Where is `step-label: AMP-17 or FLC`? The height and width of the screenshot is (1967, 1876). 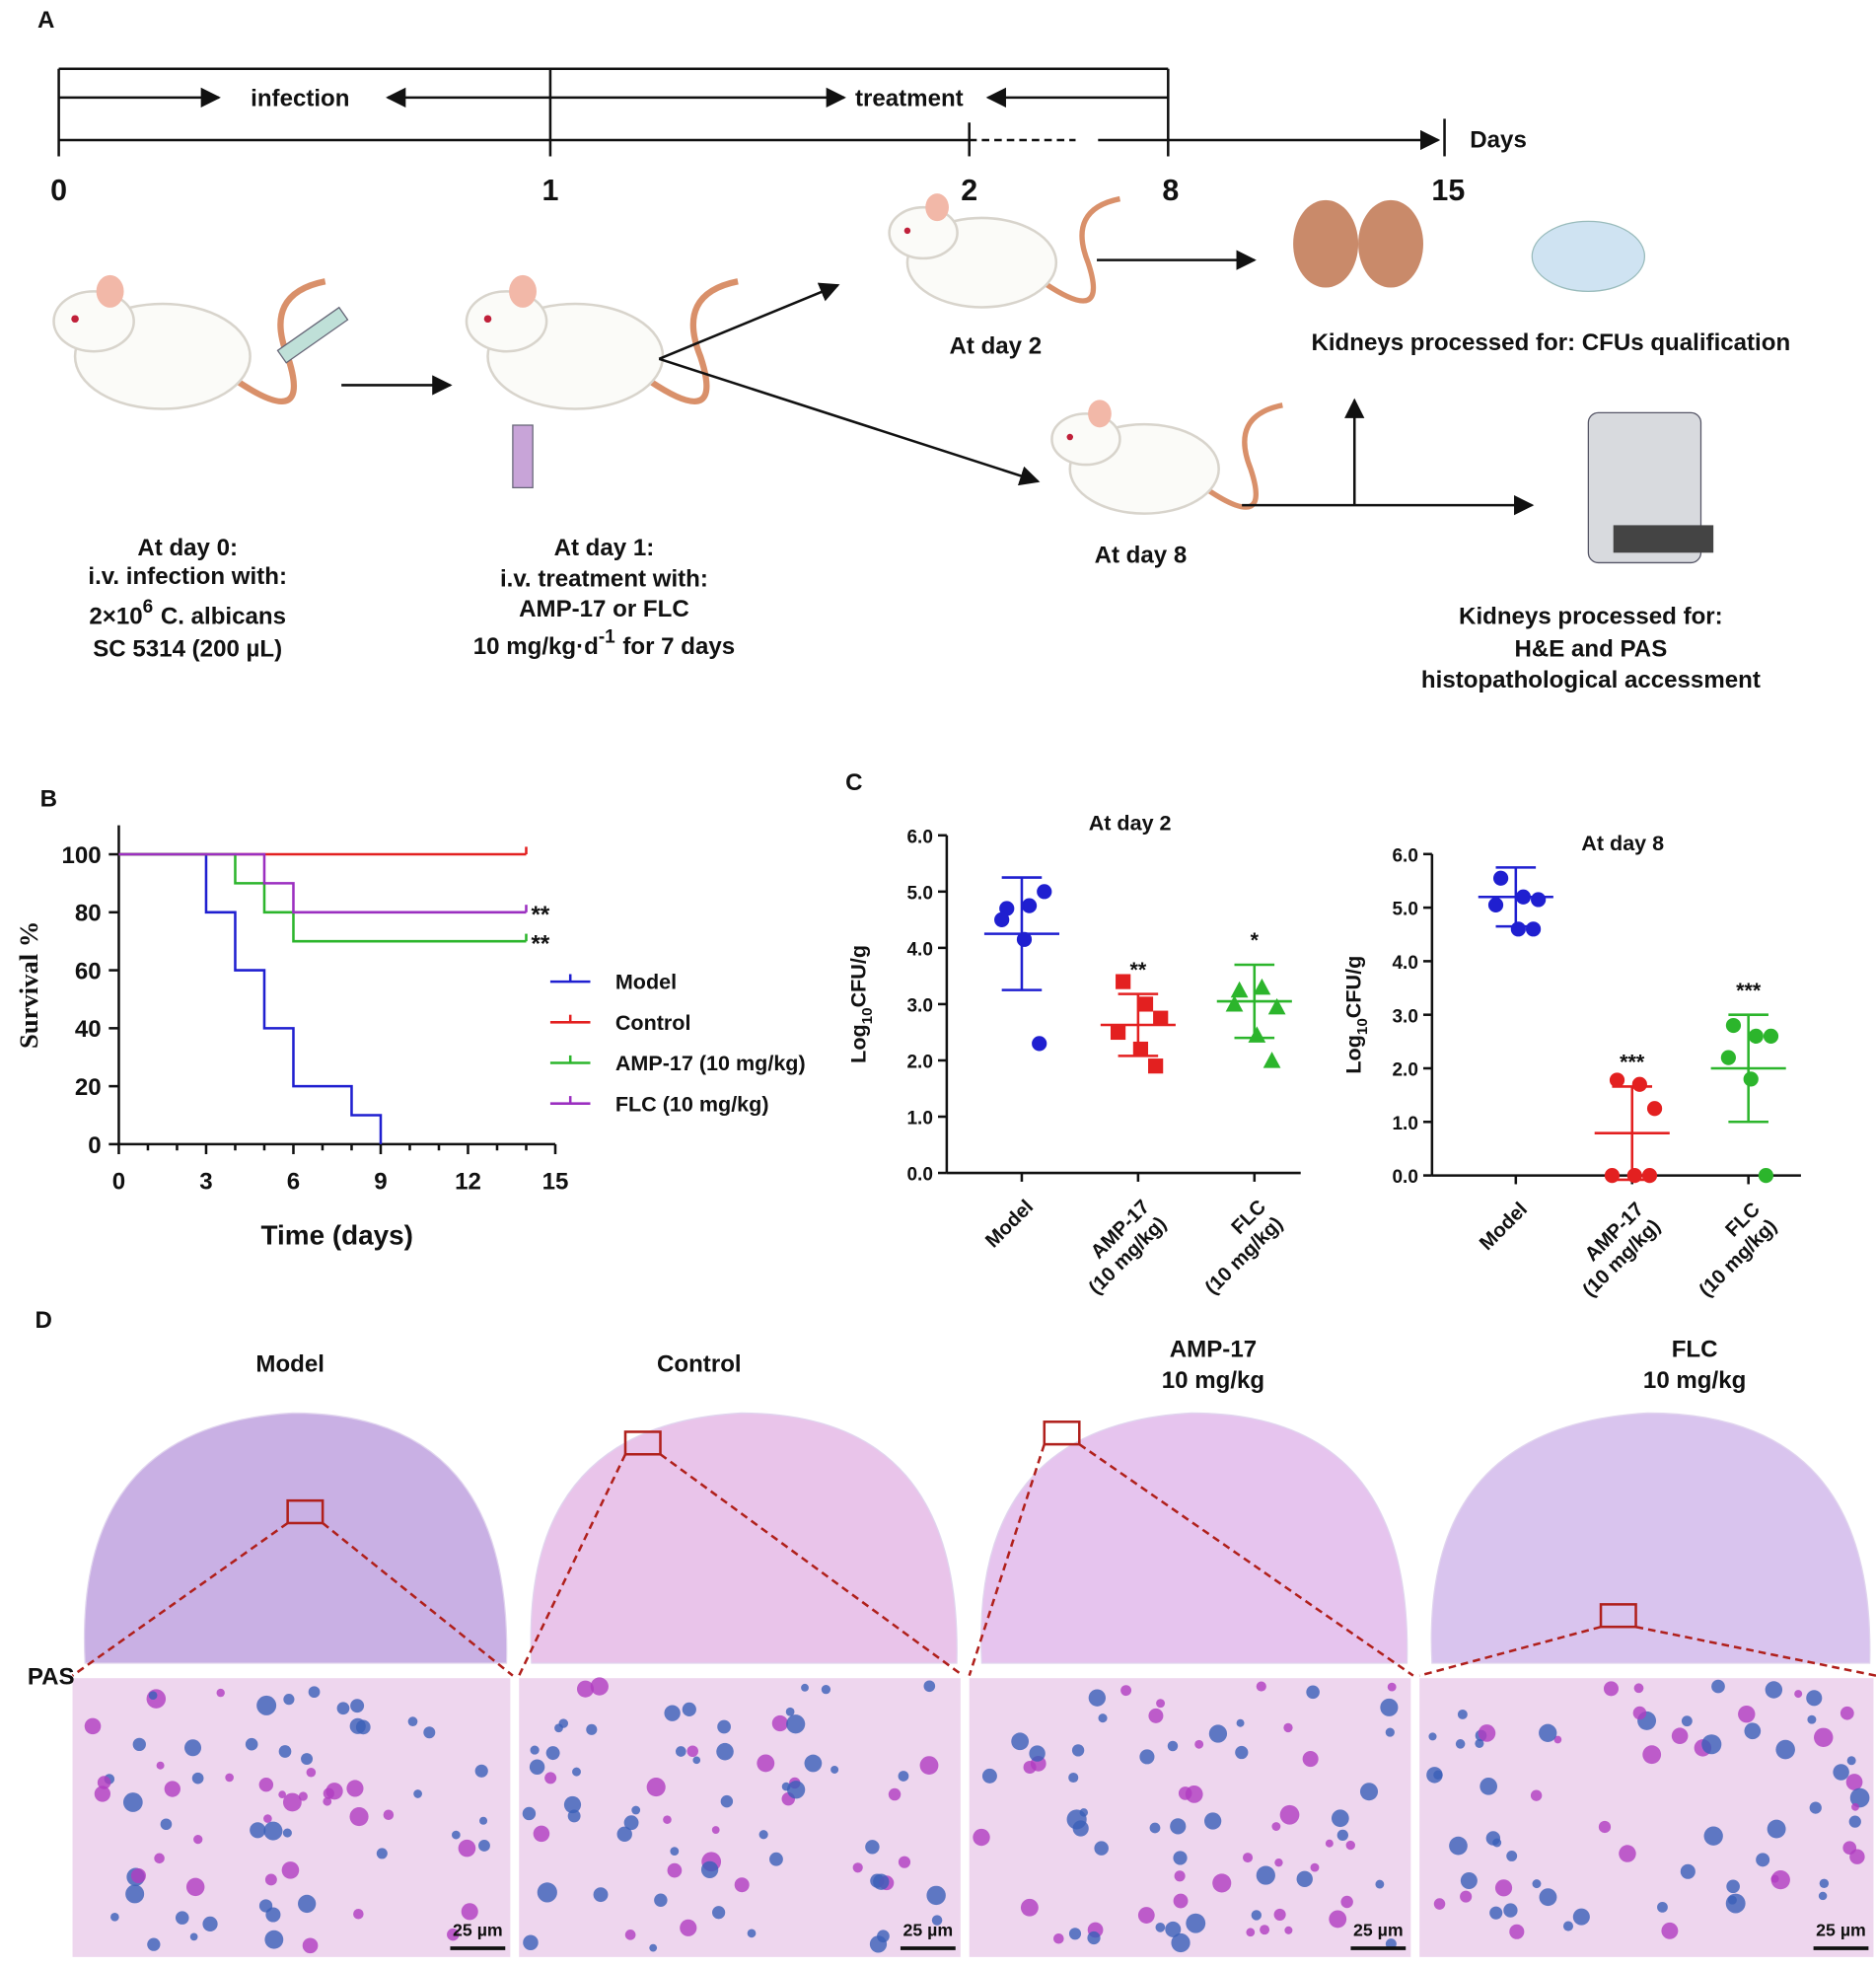
step-label: AMP-17 or FLC is located at coordinates (604, 609).